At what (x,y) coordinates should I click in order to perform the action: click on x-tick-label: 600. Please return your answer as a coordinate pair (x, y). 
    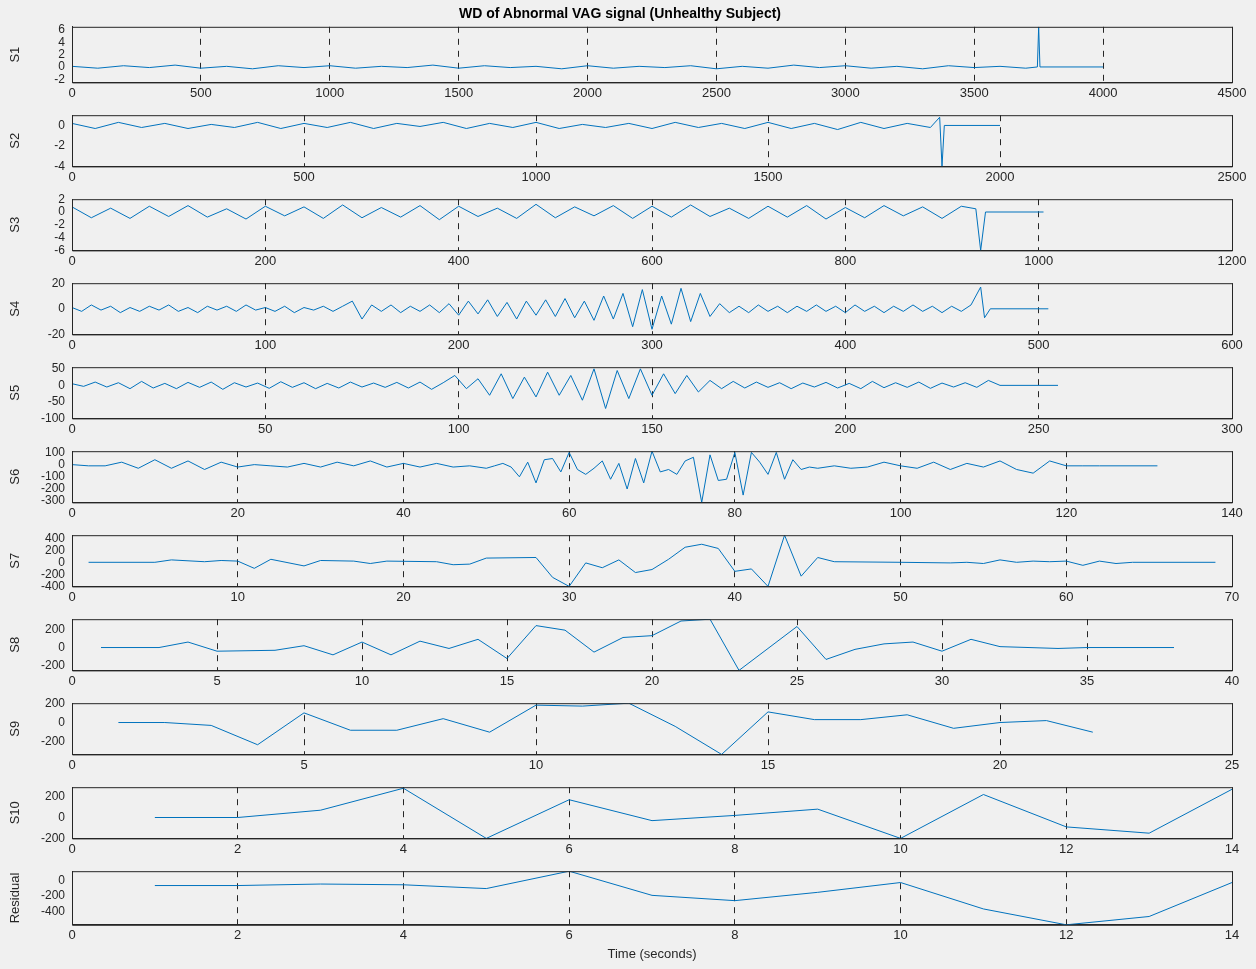
    Looking at the image, I should click on (652, 260).